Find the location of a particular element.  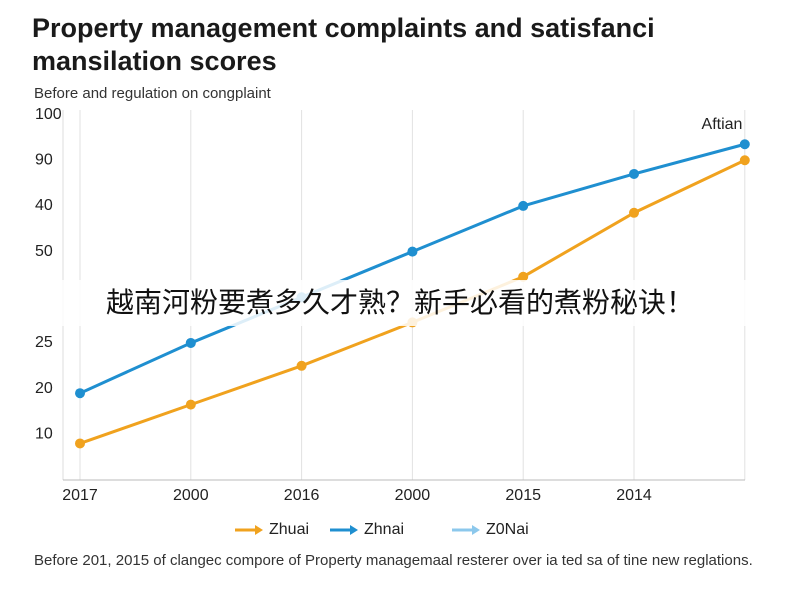

chart-subtitle: Before and regulation on congplaint is located at coordinates (152, 93).